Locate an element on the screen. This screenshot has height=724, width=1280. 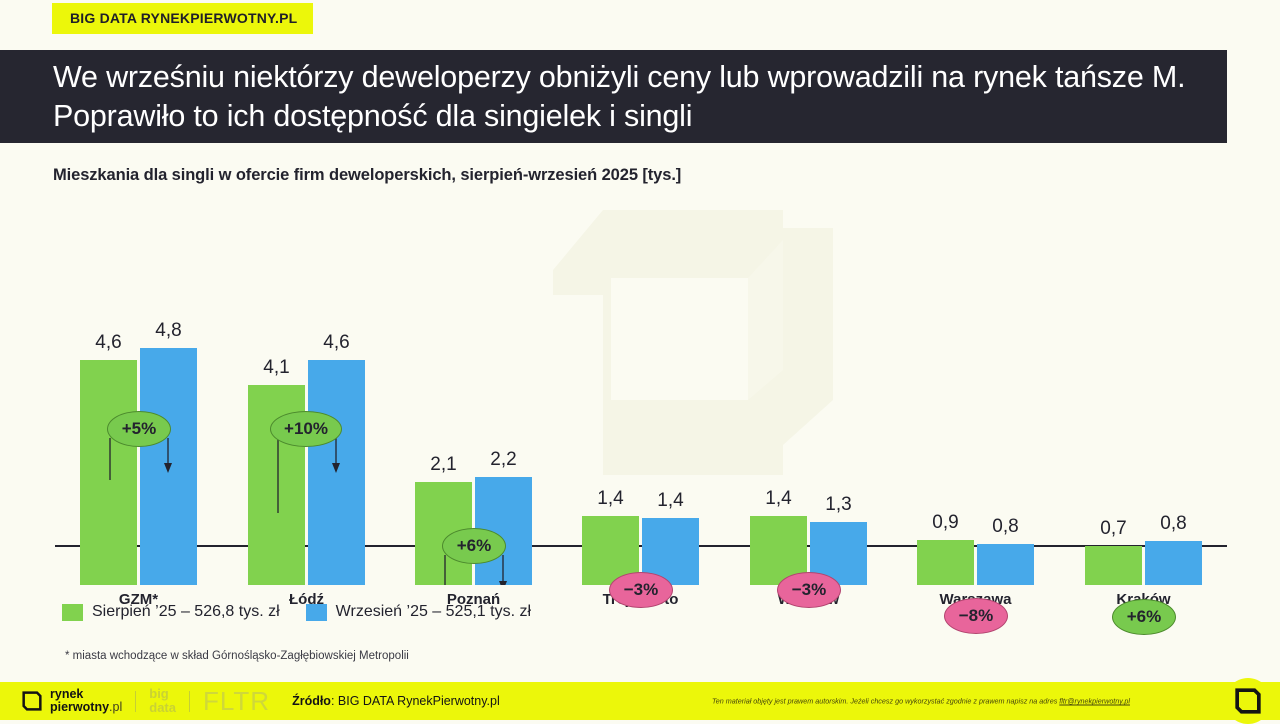
legend-label: Wrzesień ’25 – 525,1 tys. zł is located at coordinates (433, 611).